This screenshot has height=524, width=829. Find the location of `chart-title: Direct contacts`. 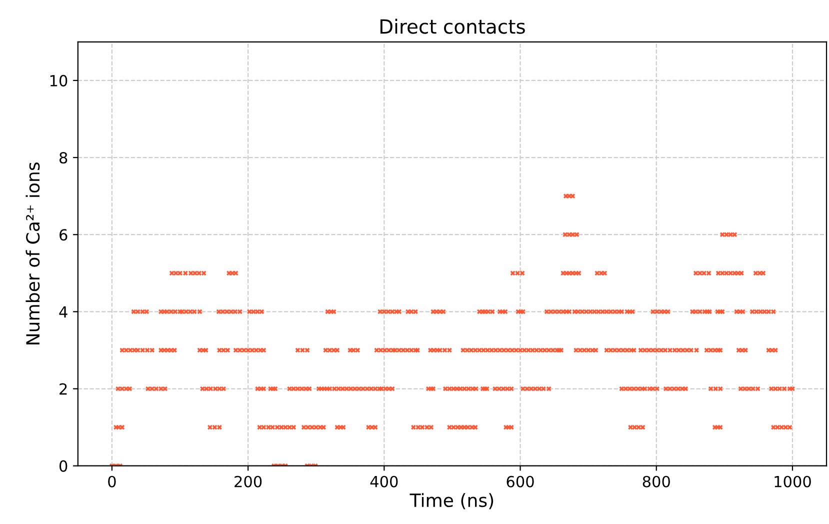

chart-title: Direct contacts is located at coordinates (452, 26).